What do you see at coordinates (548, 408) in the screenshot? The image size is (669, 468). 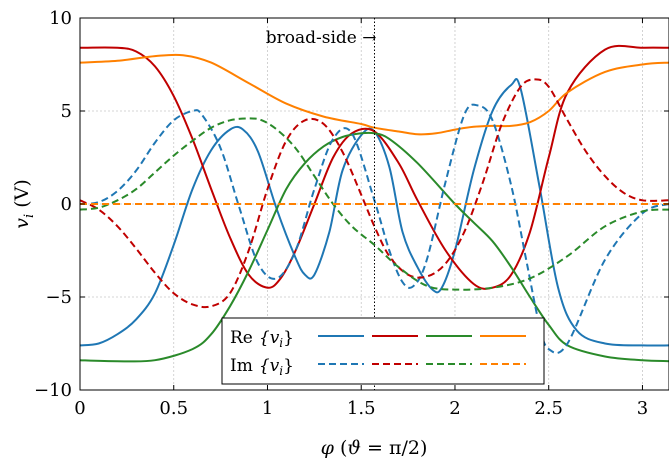 I see `x-tick-label: 2.5` at bounding box center [548, 408].